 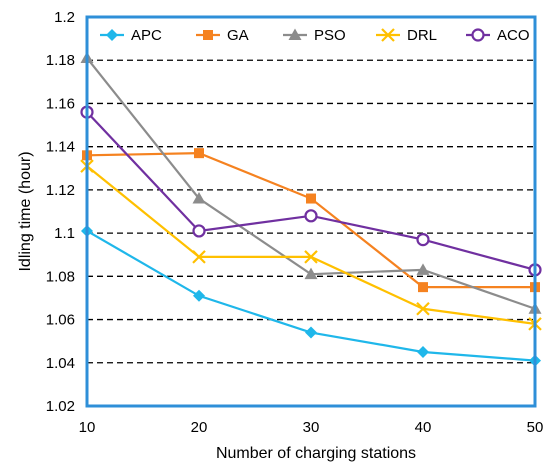 I want to click on x-tick-label: 30, so click(x=311, y=427).